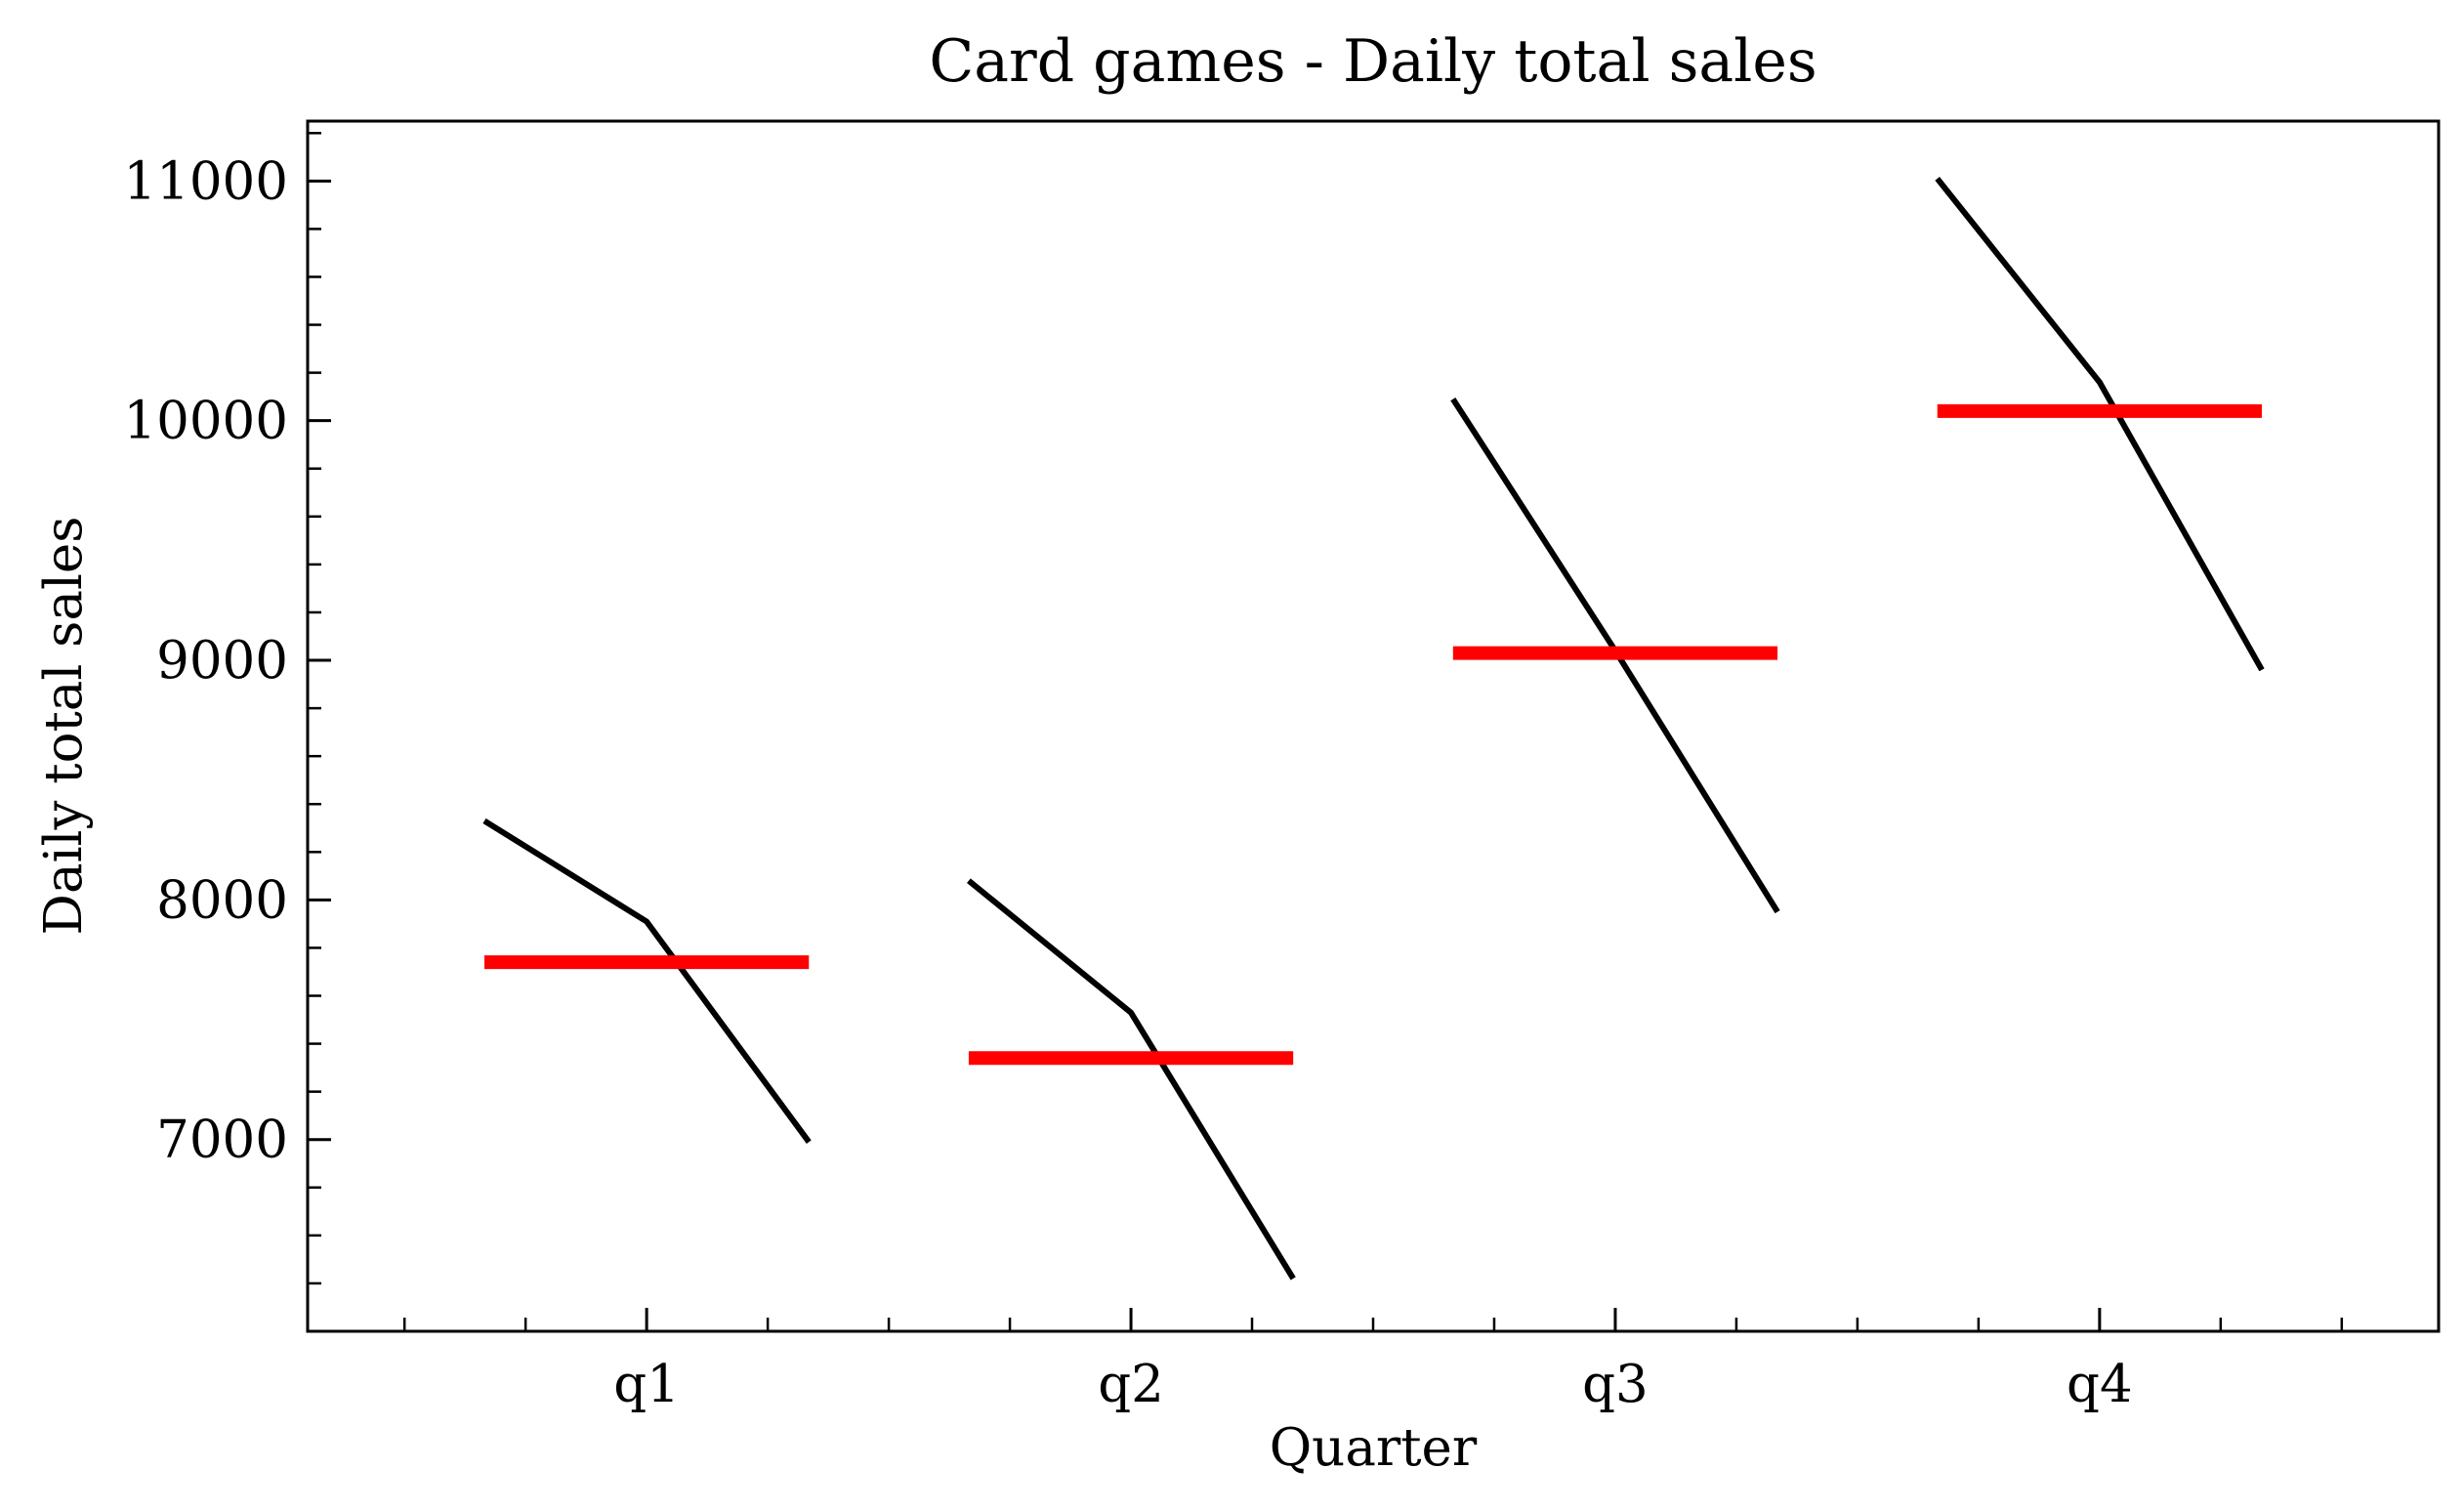 This screenshot has height=1511, width=2464. I want to click on x-axis-label: Quarter, so click(1374, 1448).